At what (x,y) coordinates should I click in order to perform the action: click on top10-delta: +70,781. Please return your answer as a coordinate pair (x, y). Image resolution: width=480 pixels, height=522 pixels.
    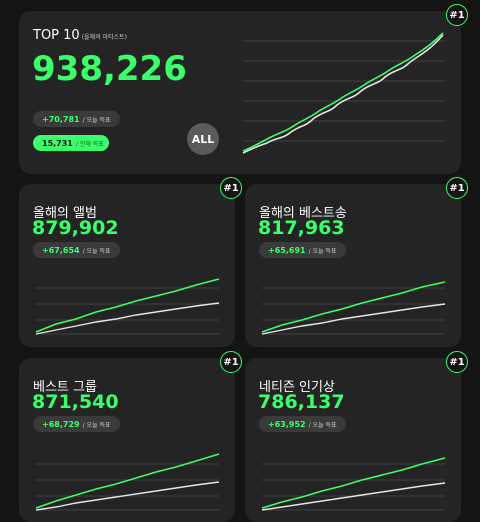
    Looking at the image, I should click on (61, 119).